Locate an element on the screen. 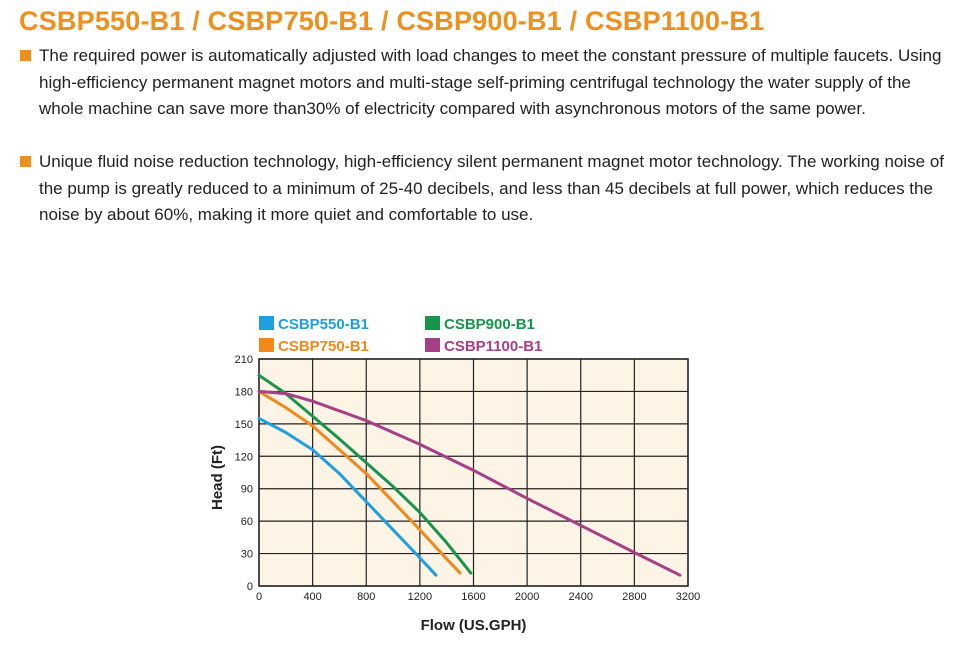  y-tick-label: 0 is located at coordinates (250, 587).